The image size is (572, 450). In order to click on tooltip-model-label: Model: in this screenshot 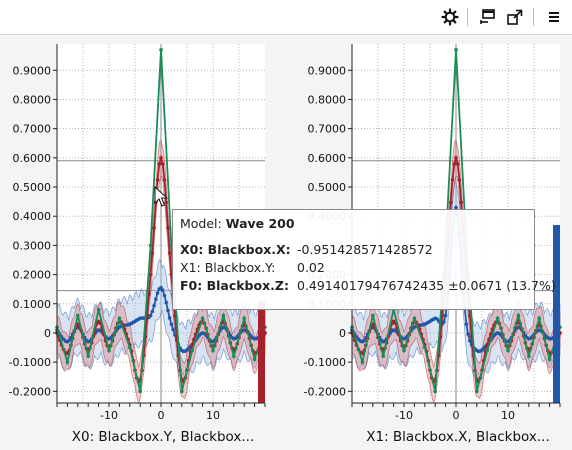, I will do `click(201, 223)`.